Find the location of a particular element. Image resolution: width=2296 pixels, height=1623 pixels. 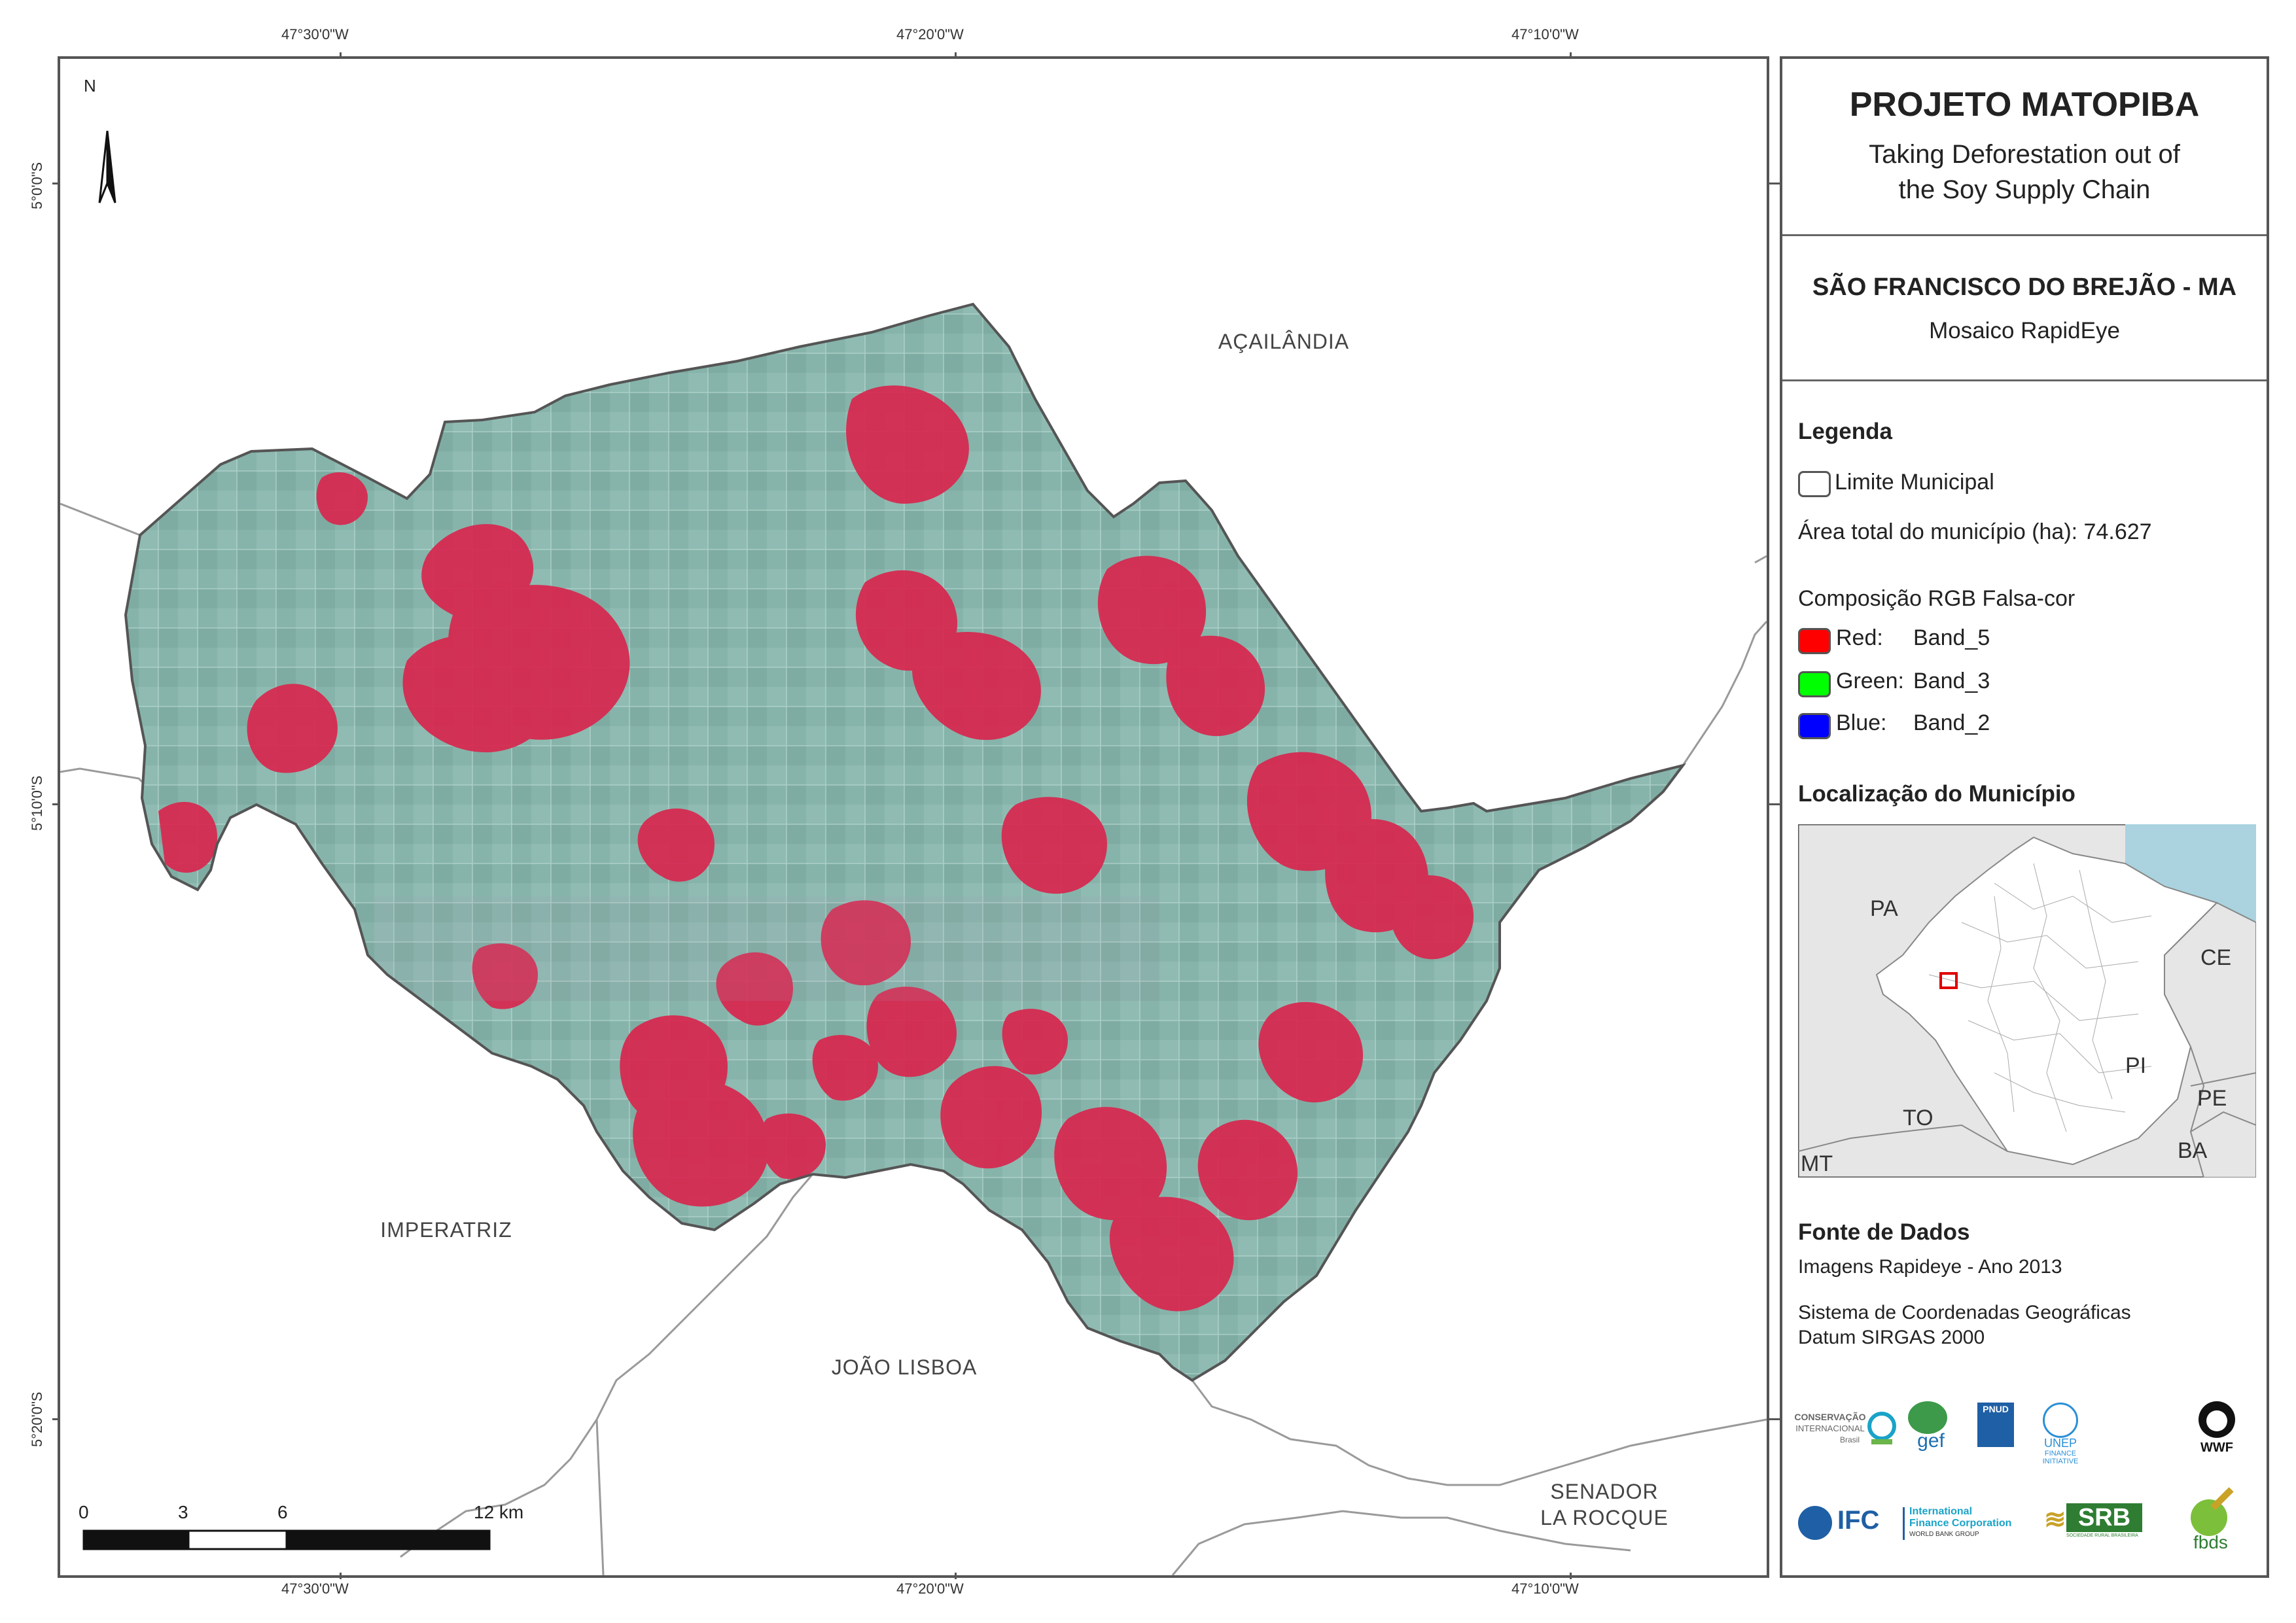

state-pi: PI is located at coordinates (2135, 1066).